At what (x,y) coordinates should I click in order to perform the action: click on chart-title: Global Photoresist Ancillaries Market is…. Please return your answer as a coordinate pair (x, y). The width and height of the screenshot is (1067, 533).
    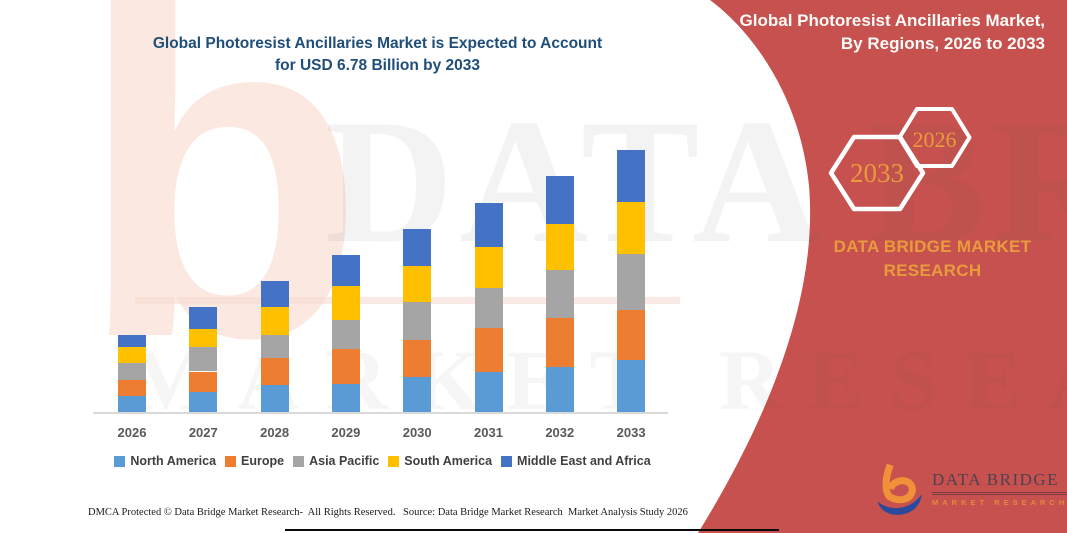
    Looking at the image, I should click on (377, 55).